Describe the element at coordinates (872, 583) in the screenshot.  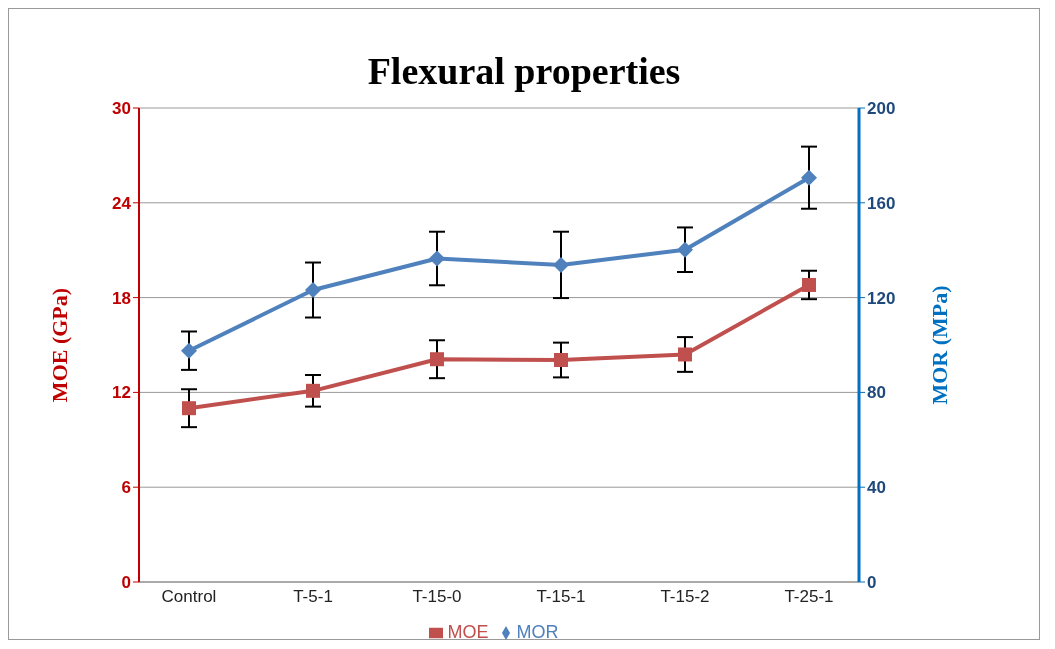
I see `y2-tick-label: 0` at that location.